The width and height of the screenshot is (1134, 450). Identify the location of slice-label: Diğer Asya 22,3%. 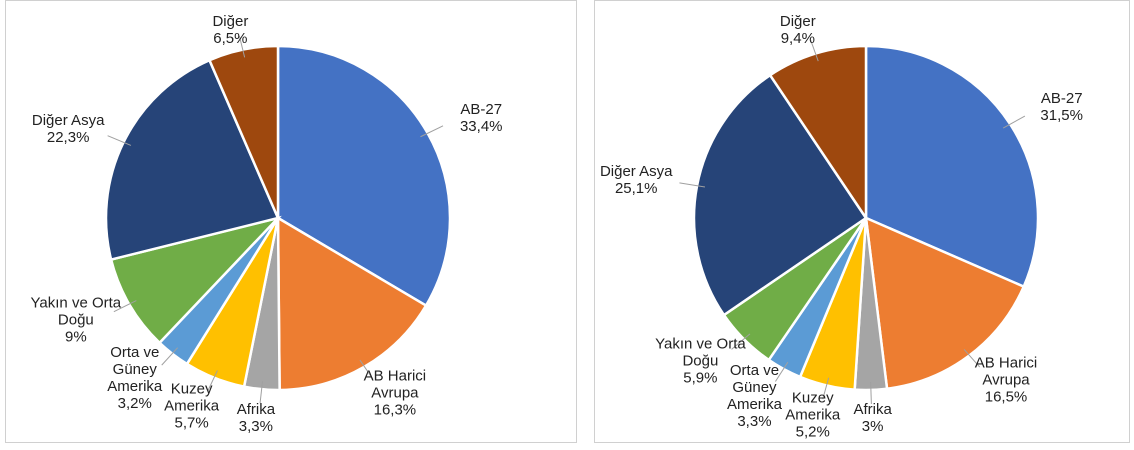
(68, 129).